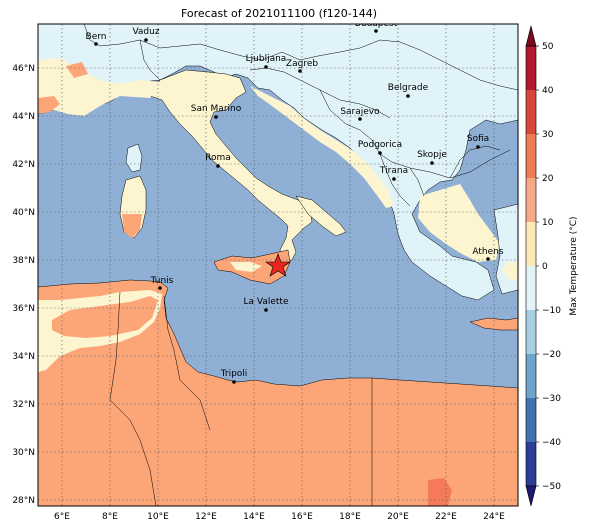 This screenshot has height=529, width=592. Describe the element at coordinates (231, 166) in the screenshot. I see `italy-land` at that location.